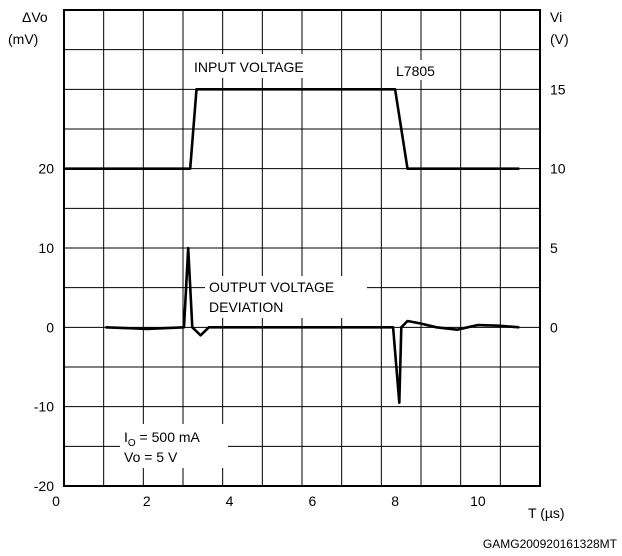  I want to click on y-left-tick-label: 10, so click(46, 248).